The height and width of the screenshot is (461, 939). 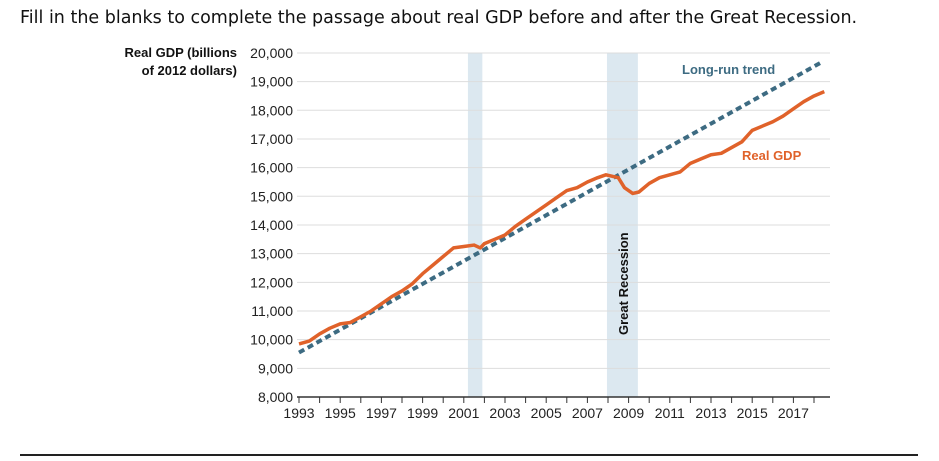 What do you see at coordinates (181, 52) in the screenshot?
I see `y-axis-label-line1: Real GDP (billions` at bounding box center [181, 52].